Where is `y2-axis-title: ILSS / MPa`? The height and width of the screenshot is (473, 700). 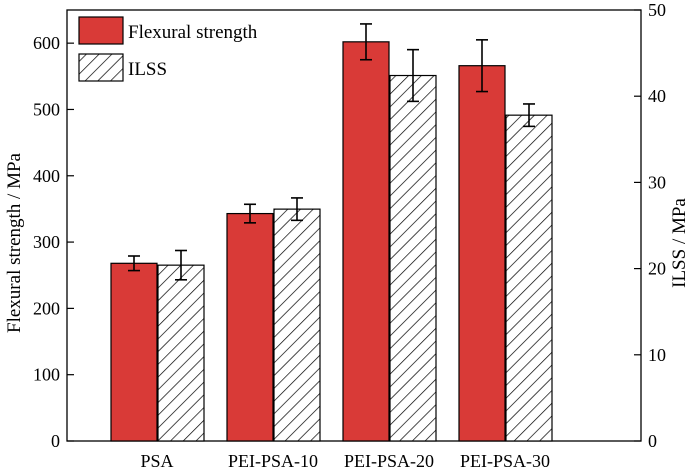 y2-axis-title: ILSS / MPa is located at coordinates (679, 243).